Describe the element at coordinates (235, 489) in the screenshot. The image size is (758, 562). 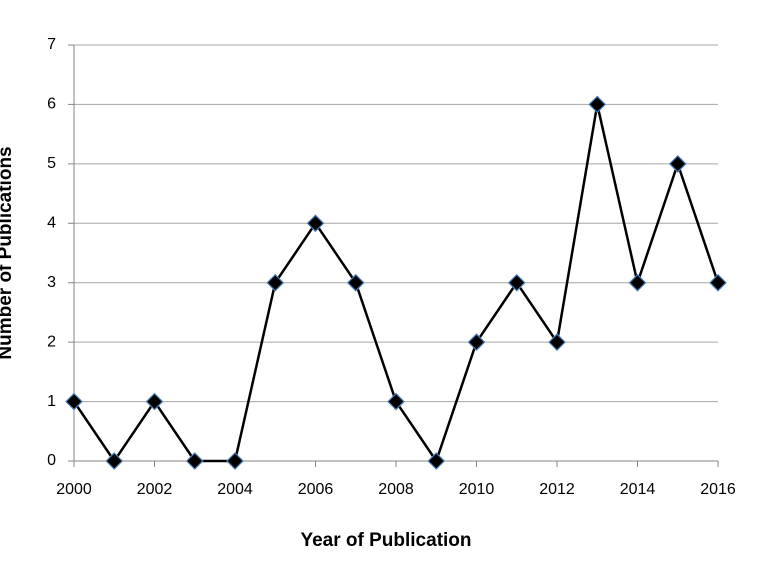
I see `x-tick-label: 2004` at that location.